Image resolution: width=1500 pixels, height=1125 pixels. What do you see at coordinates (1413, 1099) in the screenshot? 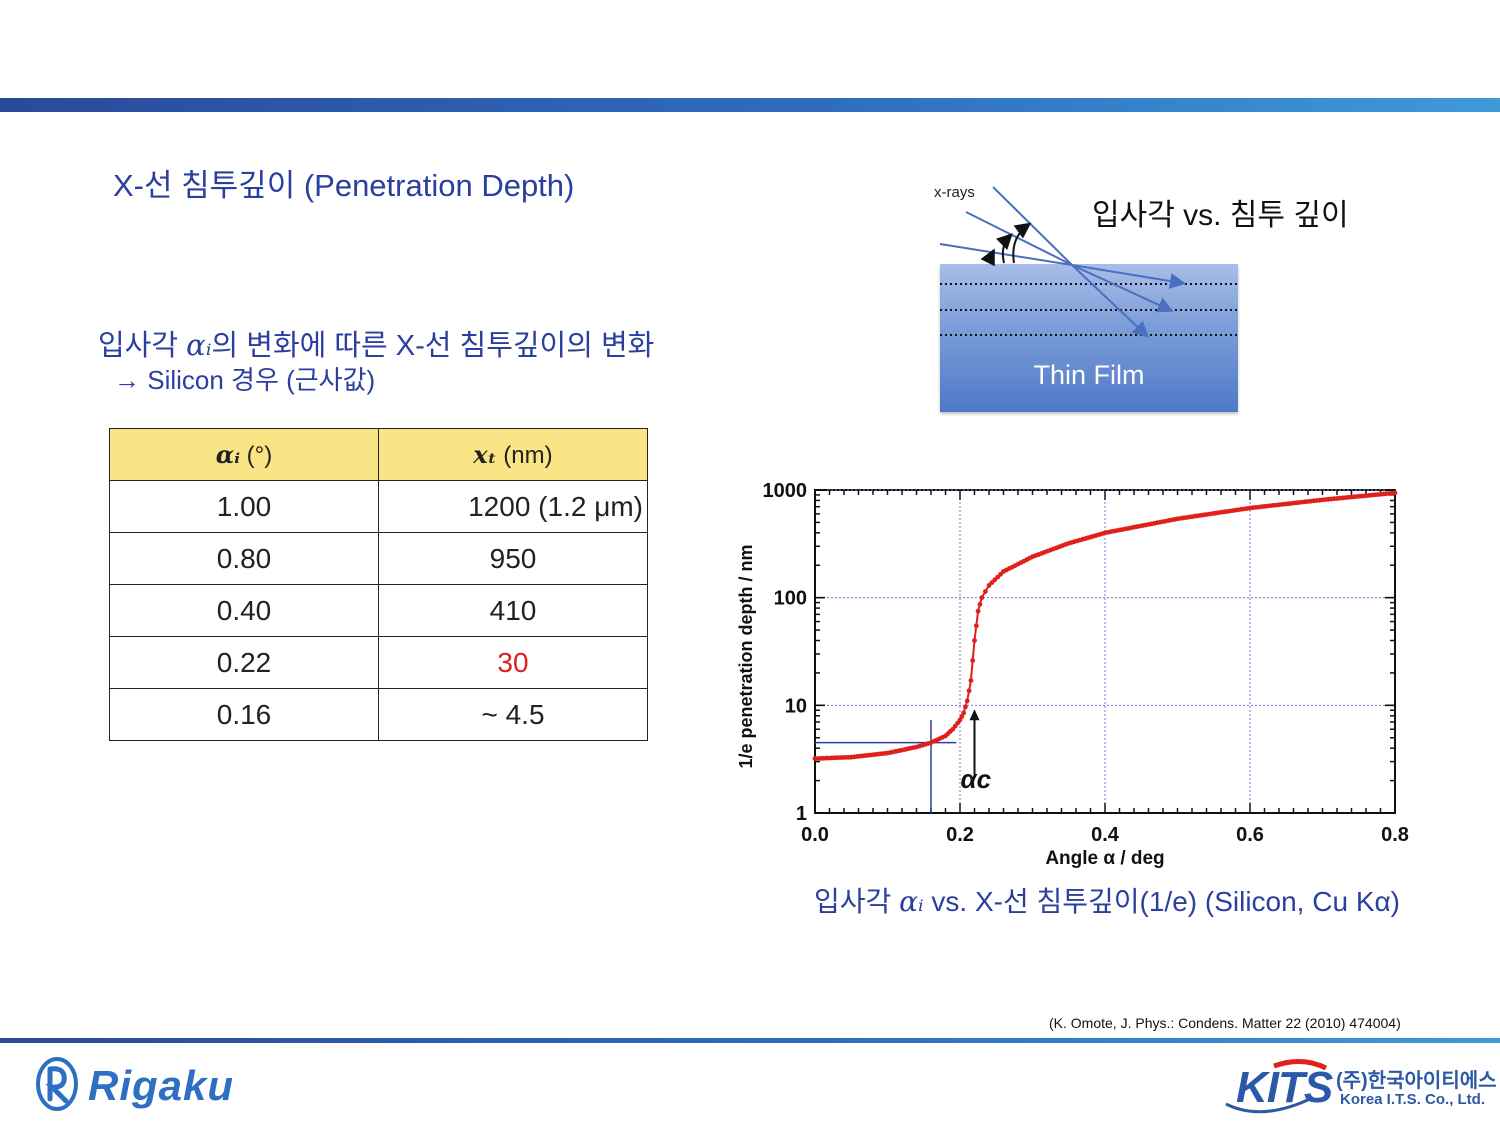
I see `company-english-name: Korea I.T.S. Co., Ltd.` at bounding box center [1413, 1099].